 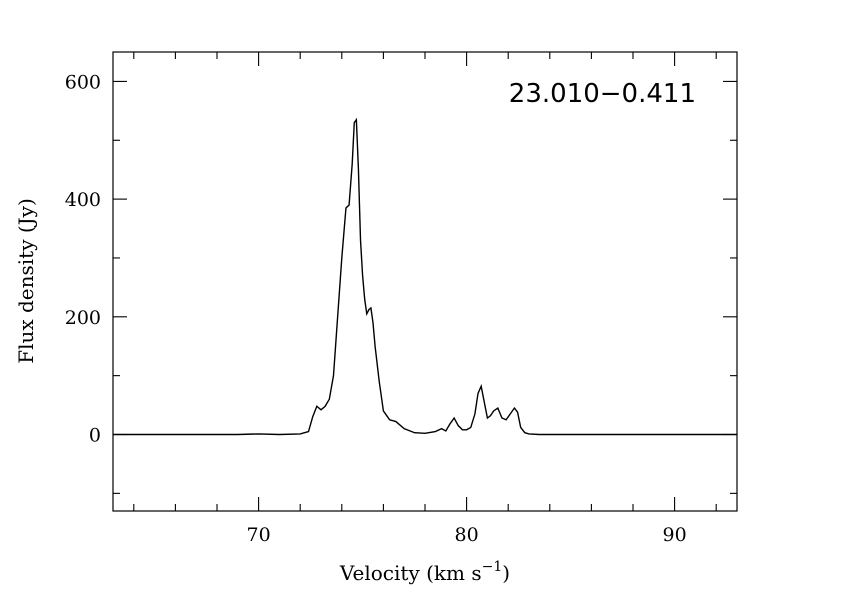 What do you see at coordinates (95, 436) in the screenshot?
I see `y-tick-label: 0` at bounding box center [95, 436].